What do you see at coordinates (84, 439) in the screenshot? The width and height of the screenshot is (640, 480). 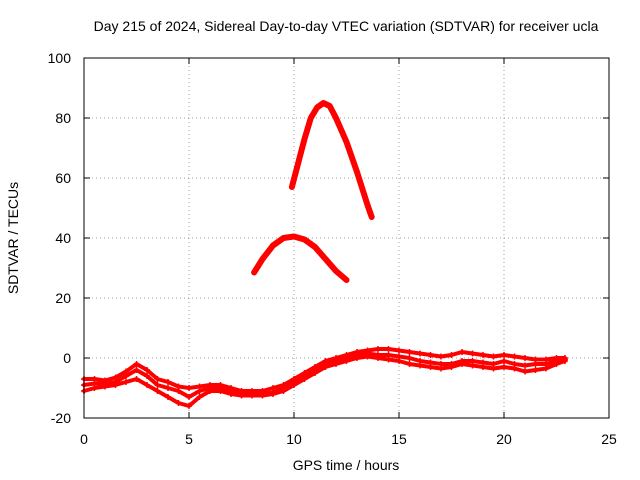 I see `x-tick-label: 0` at bounding box center [84, 439].